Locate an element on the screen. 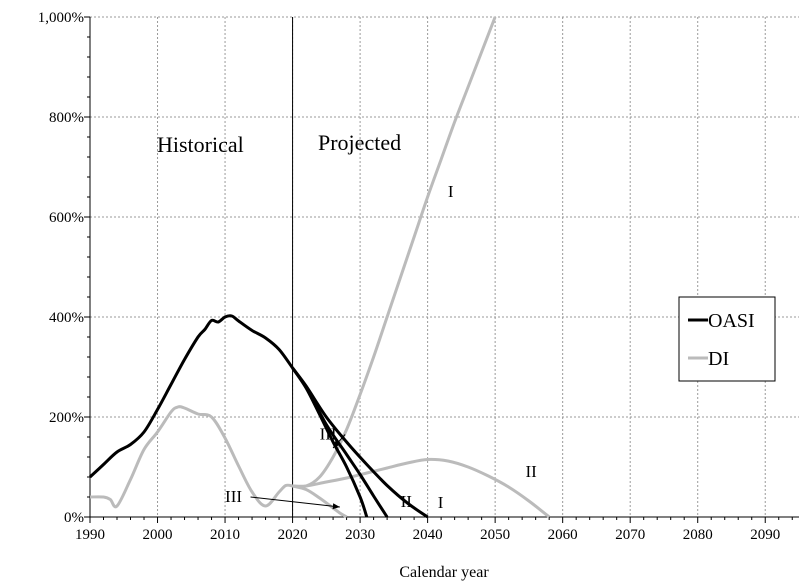 The width and height of the screenshot is (799, 582). legend-label-di: DI is located at coordinates (718, 359).